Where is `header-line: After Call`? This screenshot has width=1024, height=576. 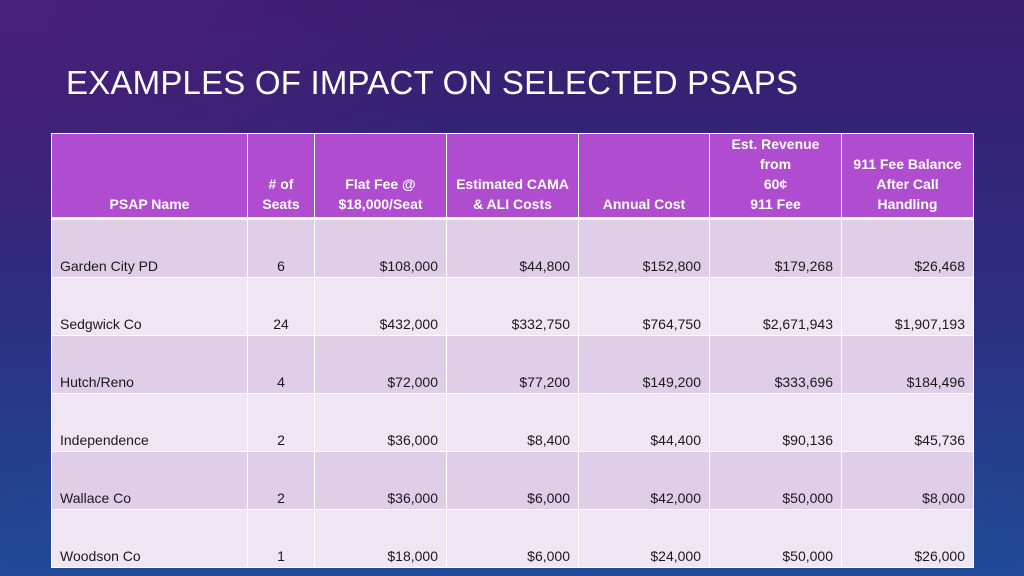 header-line: After Call is located at coordinates (907, 184).